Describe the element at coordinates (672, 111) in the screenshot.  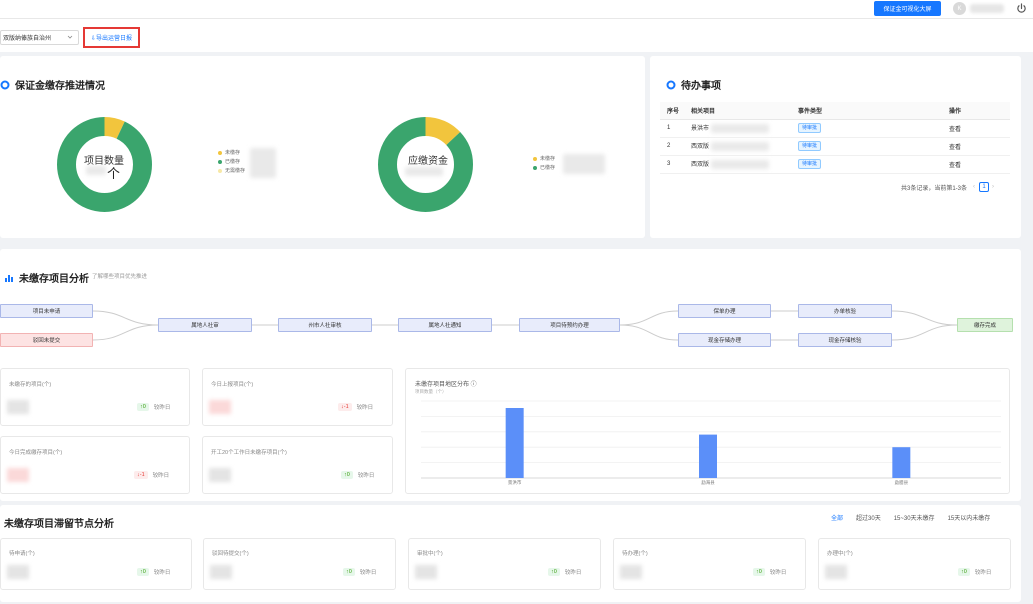
I see `col-header: 序号` at that location.